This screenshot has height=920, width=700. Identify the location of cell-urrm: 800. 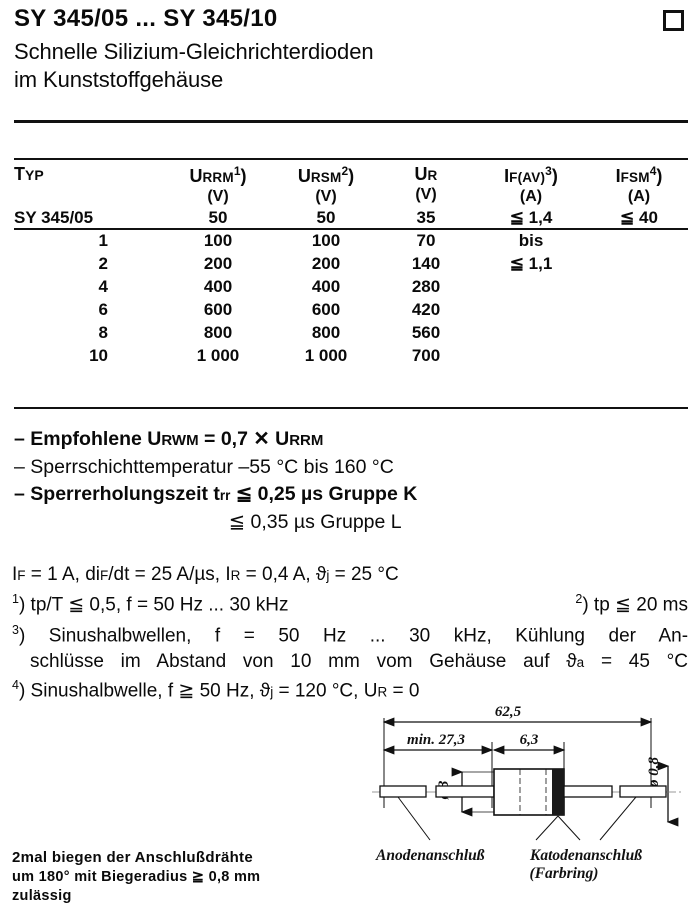
(218, 333).